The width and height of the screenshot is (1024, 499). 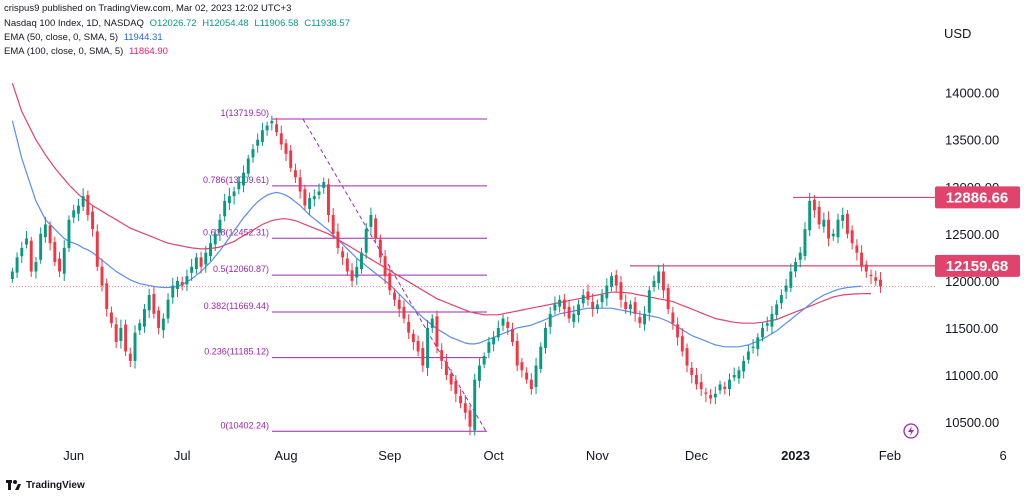 I want to click on y-tick-label: 11000.00, so click(x=971, y=375).